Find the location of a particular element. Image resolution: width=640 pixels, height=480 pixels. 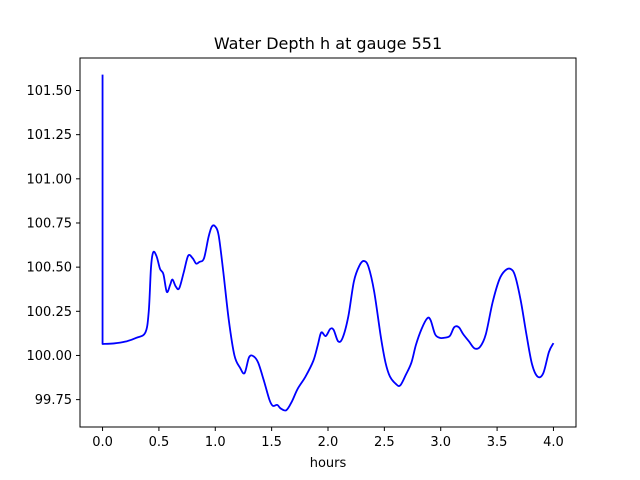

chart-title: Water Depth h at gauge 551 is located at coordinates (328, 43).